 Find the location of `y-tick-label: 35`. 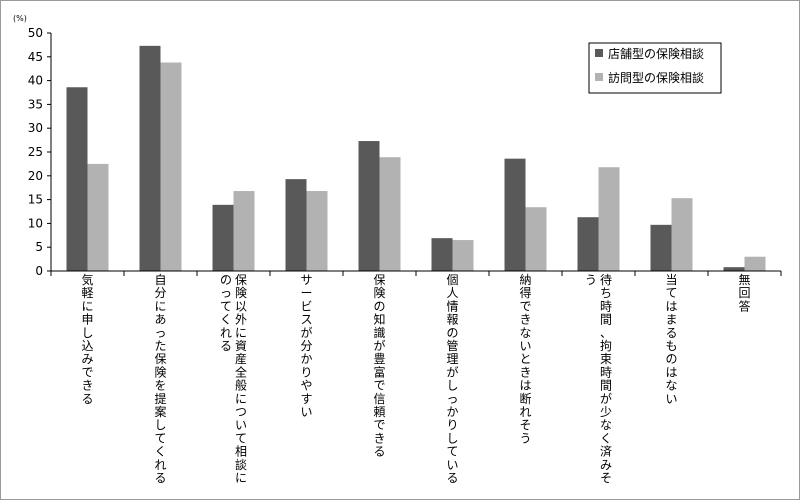

y-tick-label: 35 is located at coordinates (35, 104).